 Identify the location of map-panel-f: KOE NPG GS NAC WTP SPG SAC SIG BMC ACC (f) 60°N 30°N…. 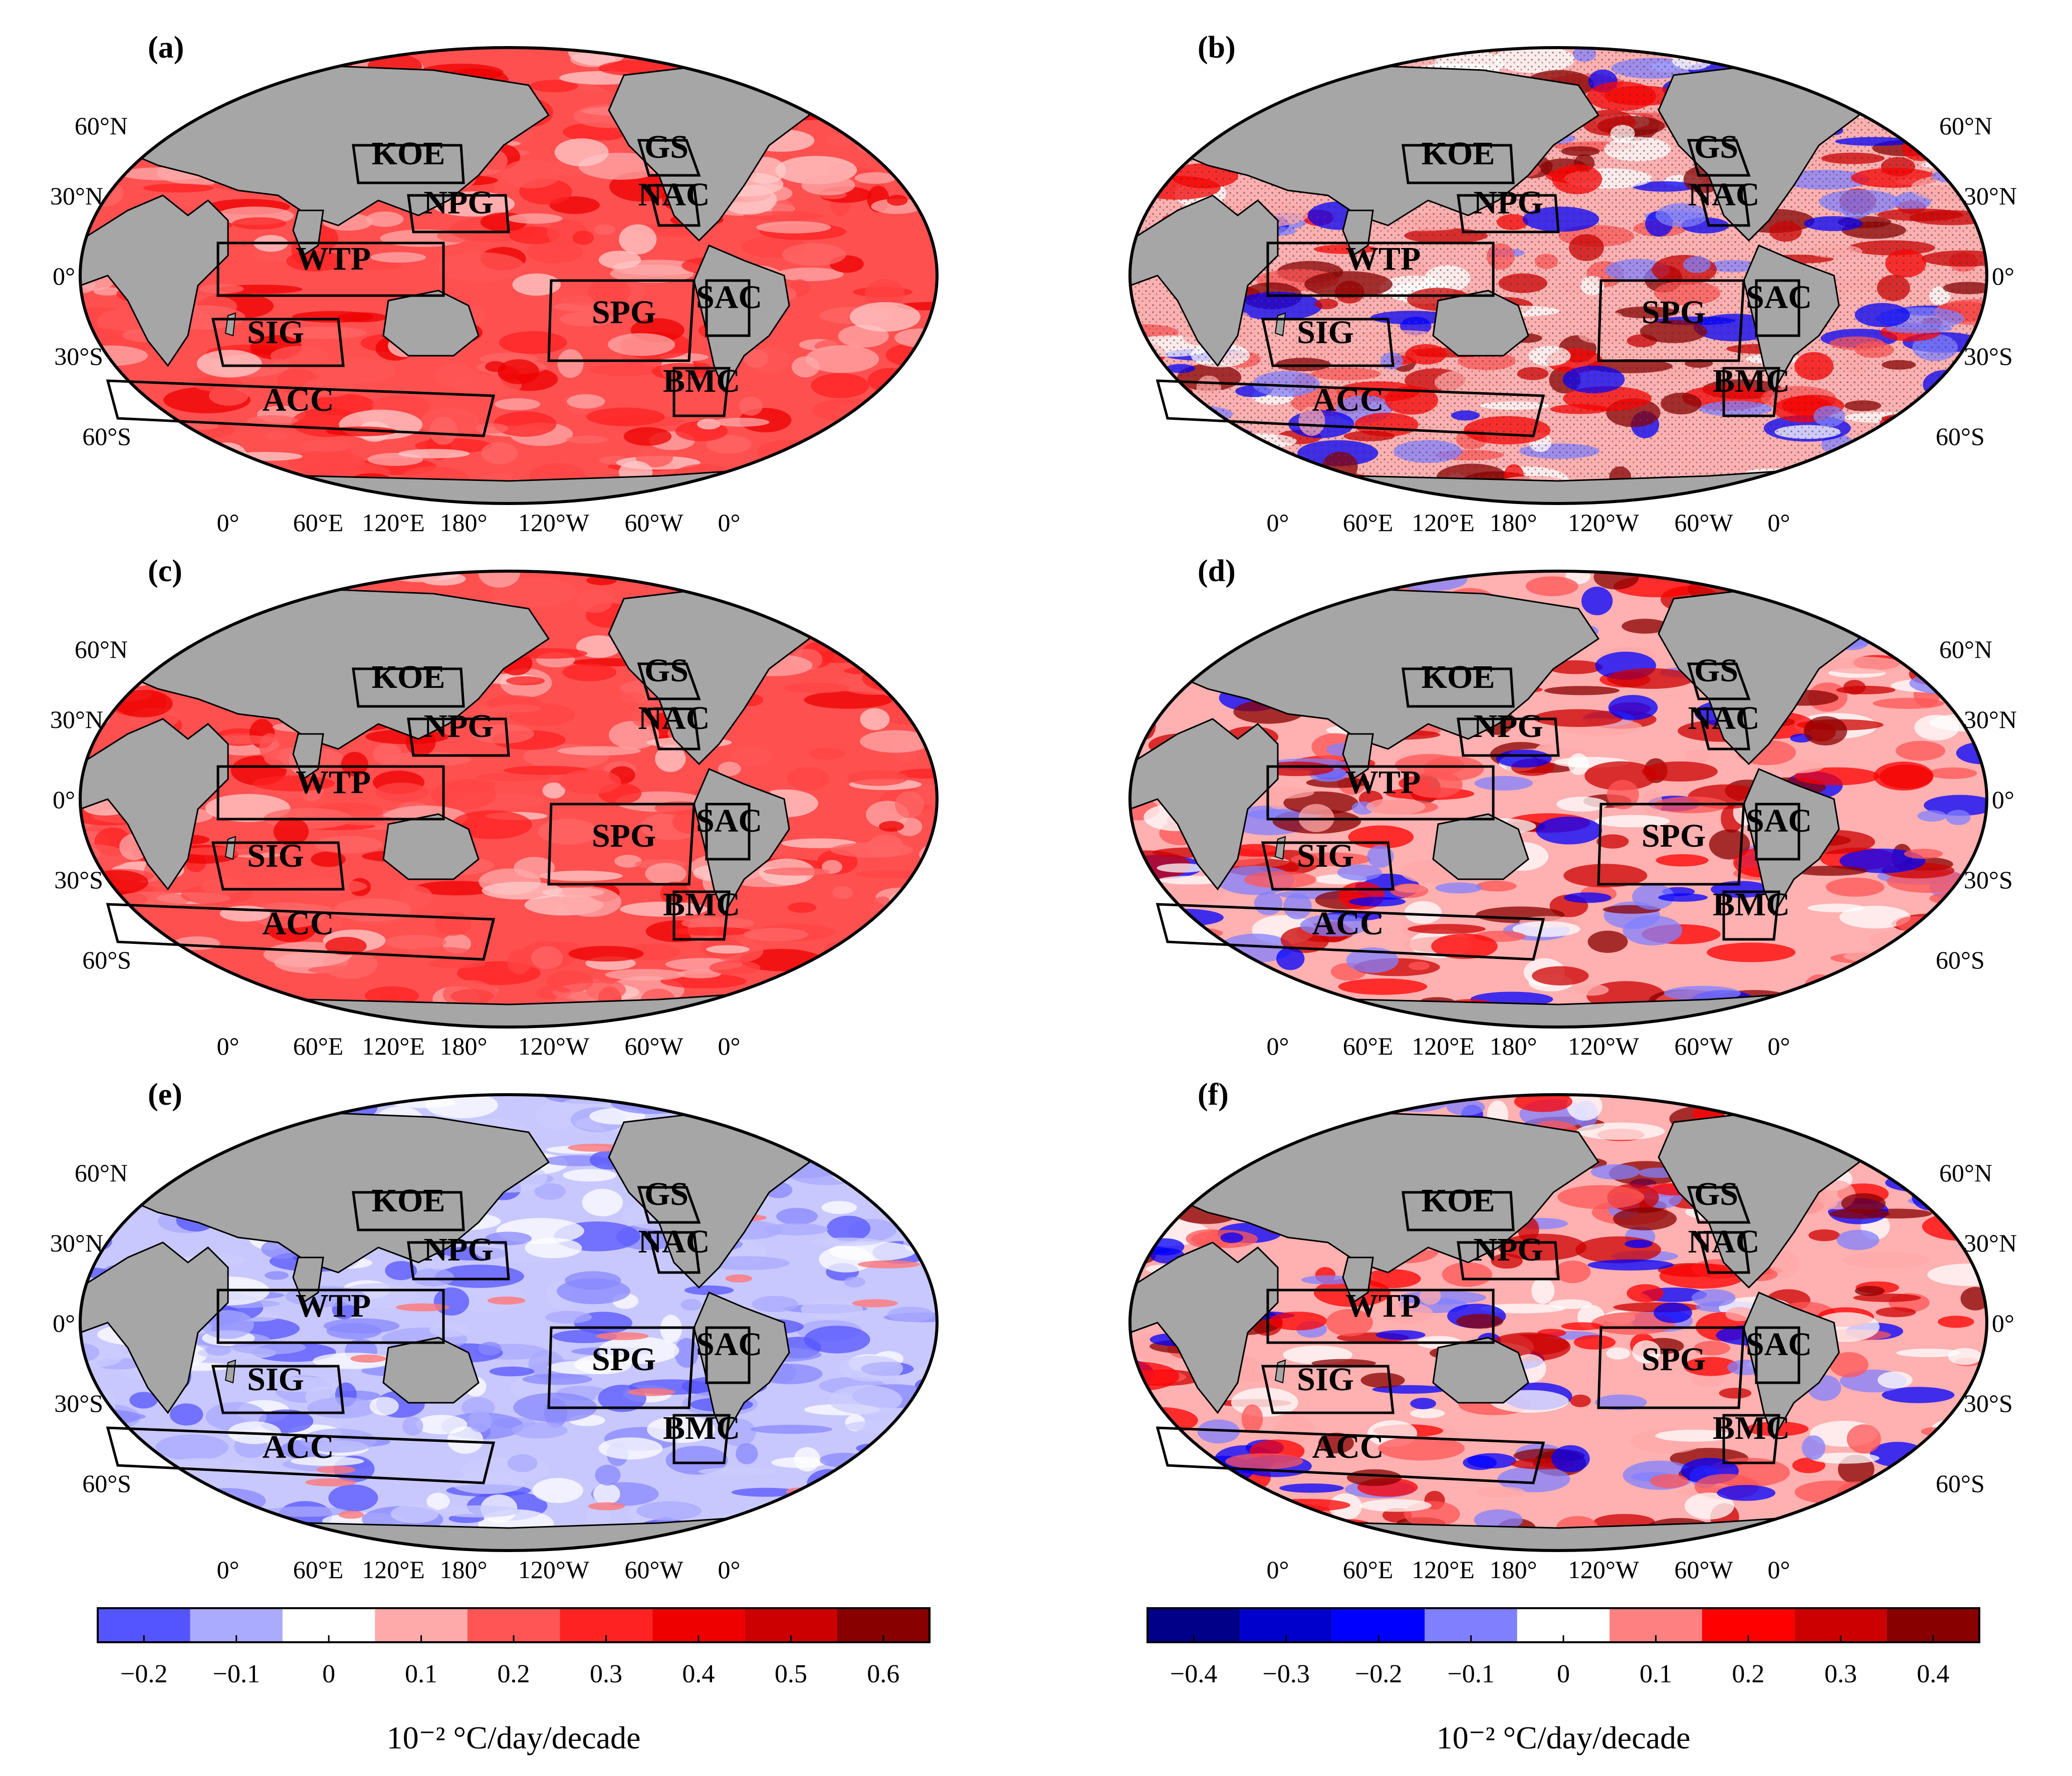
(1572, 1331).